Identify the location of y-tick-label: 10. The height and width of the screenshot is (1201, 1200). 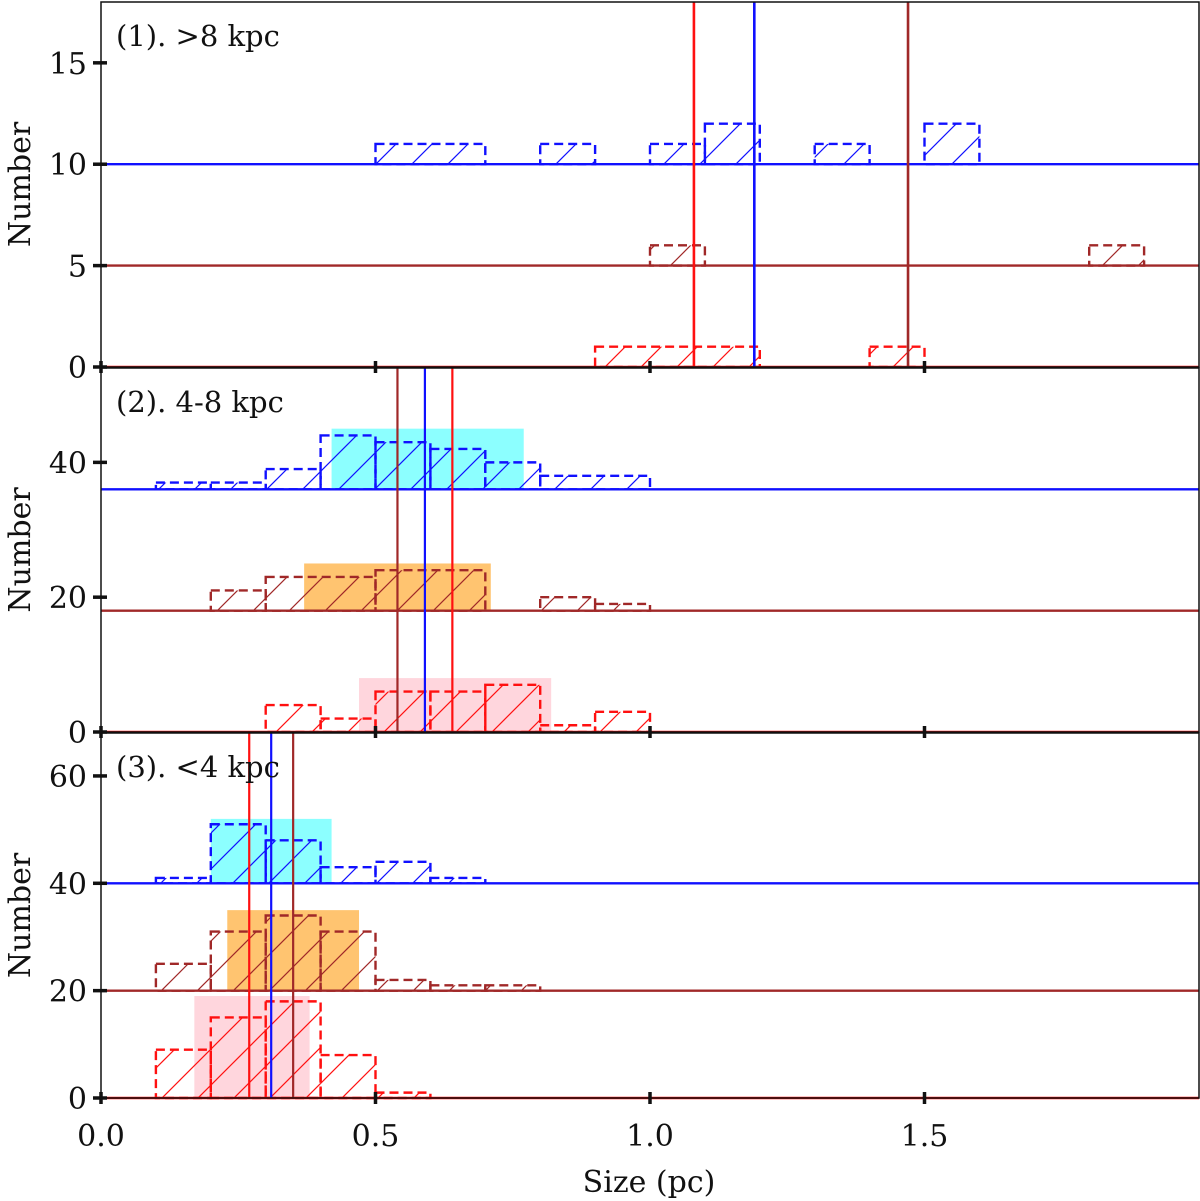
(68, 165).